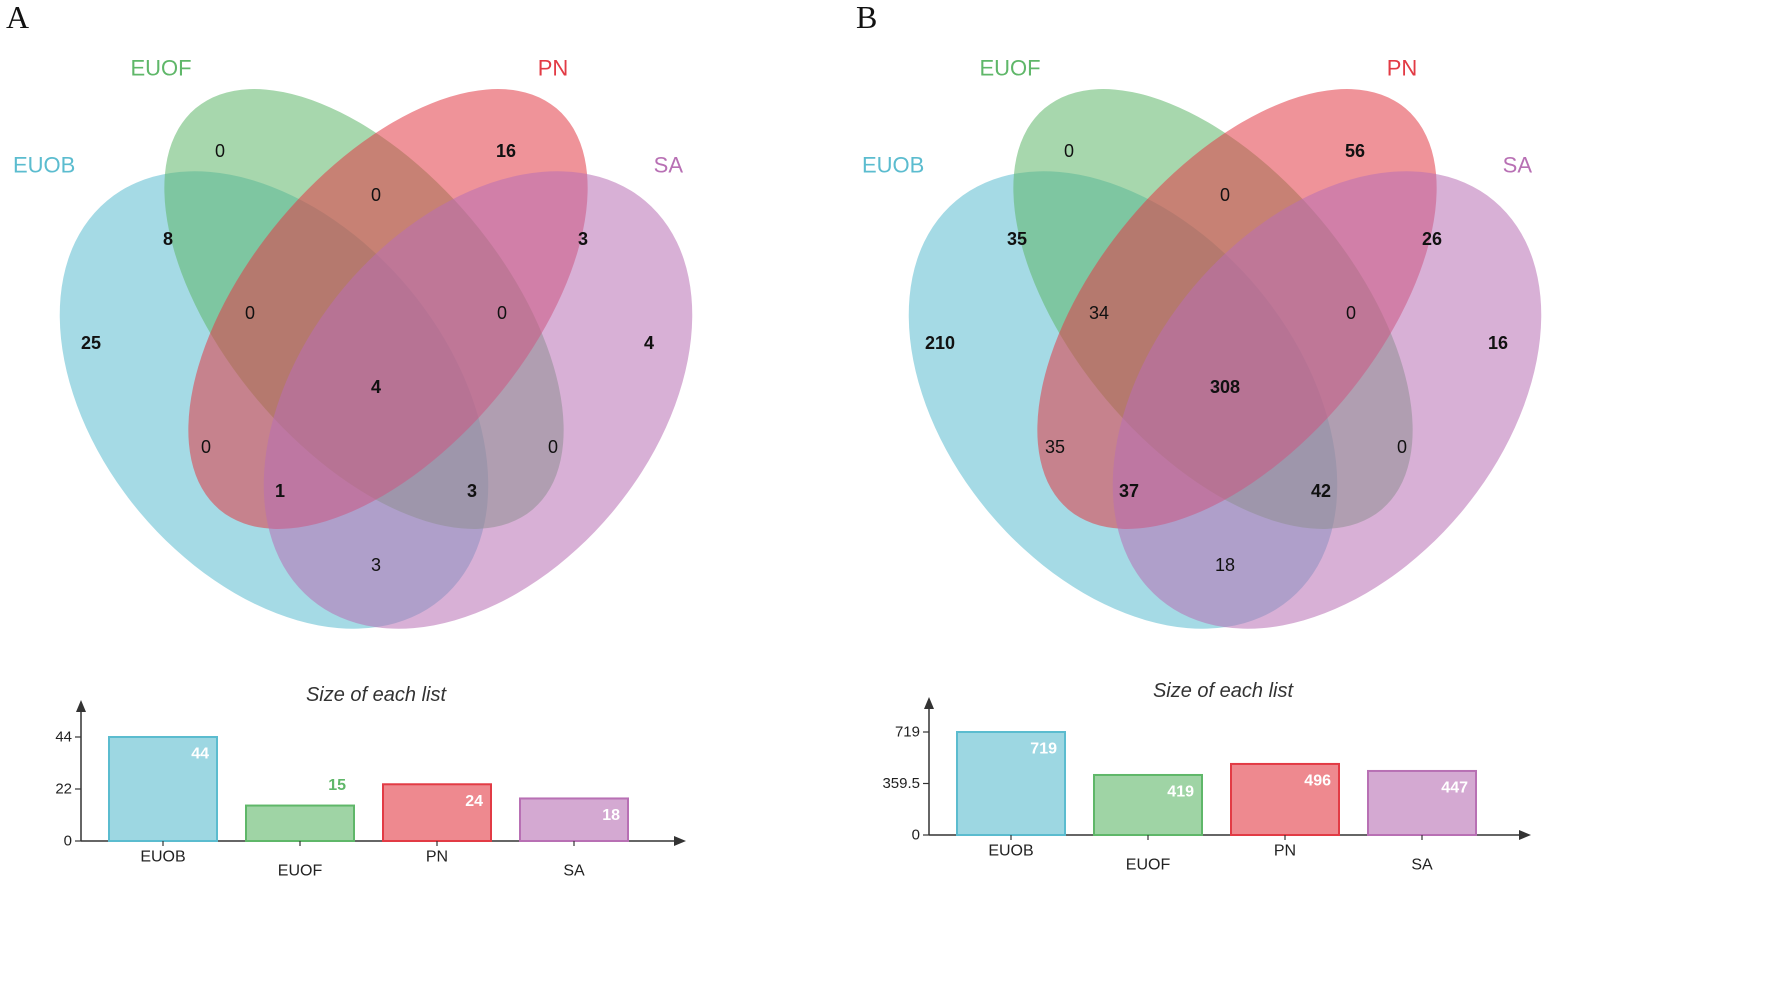 This screenshot has width=1772, height=1004. I want to click on bar-value-label: 496, so click(1317, 780).